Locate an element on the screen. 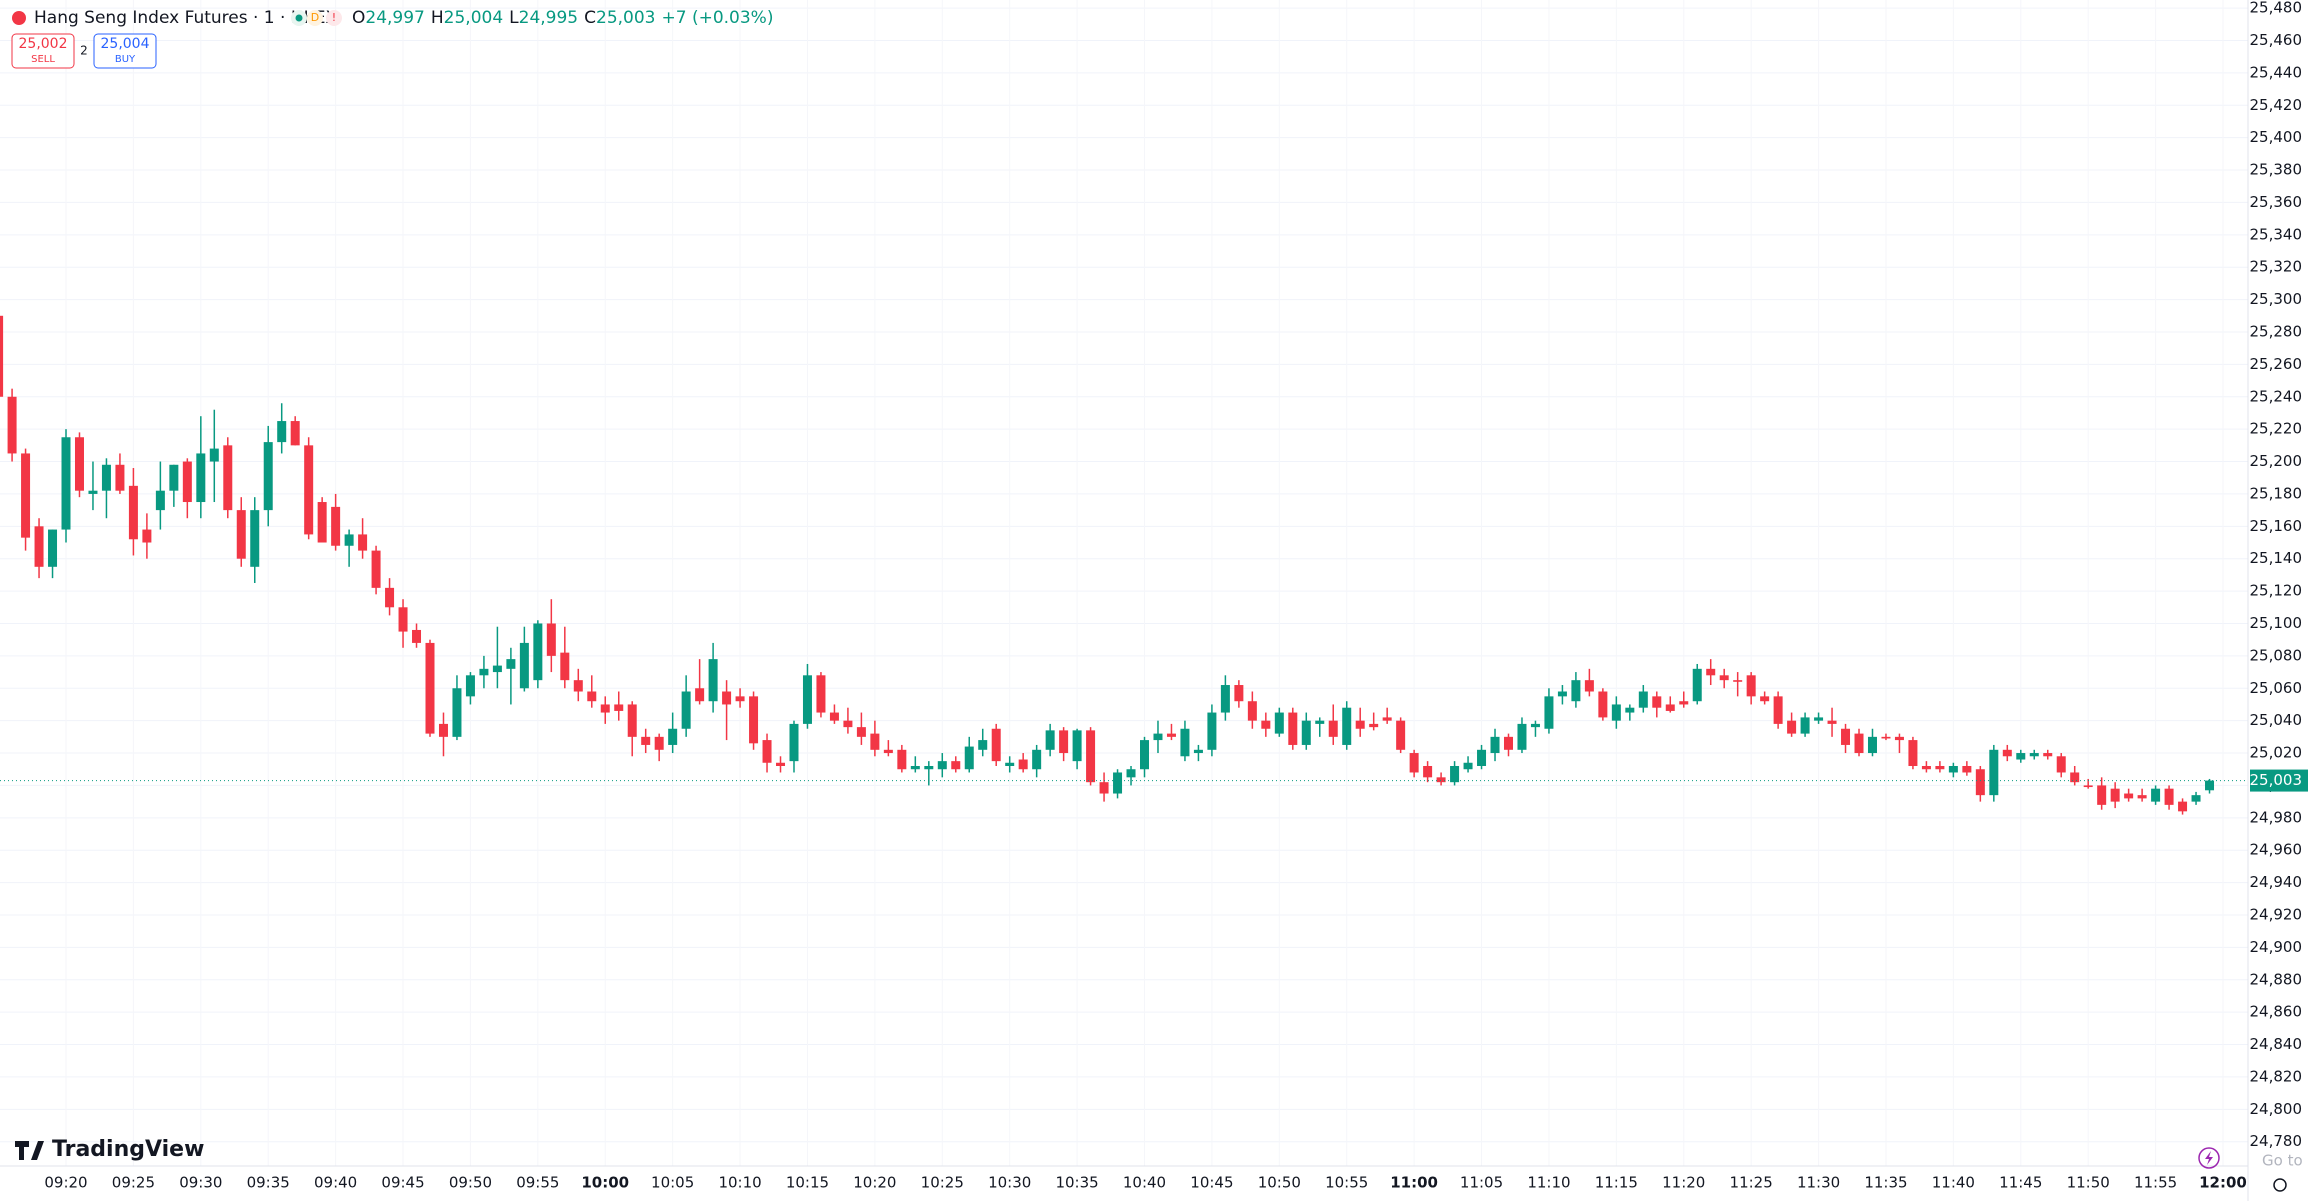  badge-text: D is located at coordinates (315, 17).